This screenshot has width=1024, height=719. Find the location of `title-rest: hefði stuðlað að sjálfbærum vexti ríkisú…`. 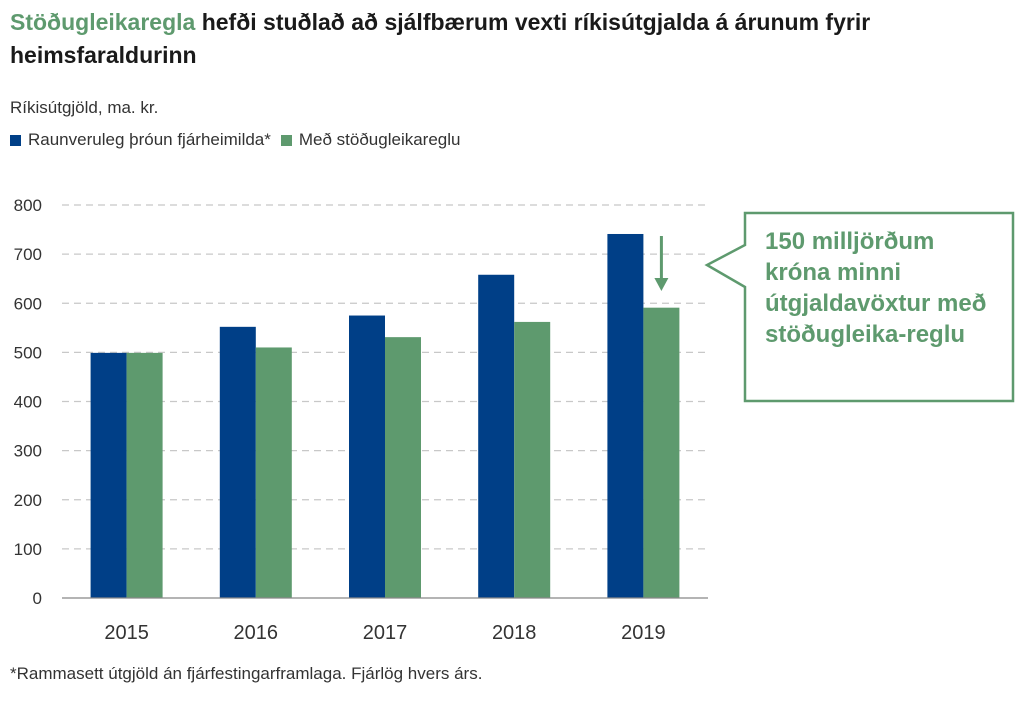

title-rest: hefði stuðlað að sjálfbærum vexti ríkisú… is located at coordinates (440, 38).